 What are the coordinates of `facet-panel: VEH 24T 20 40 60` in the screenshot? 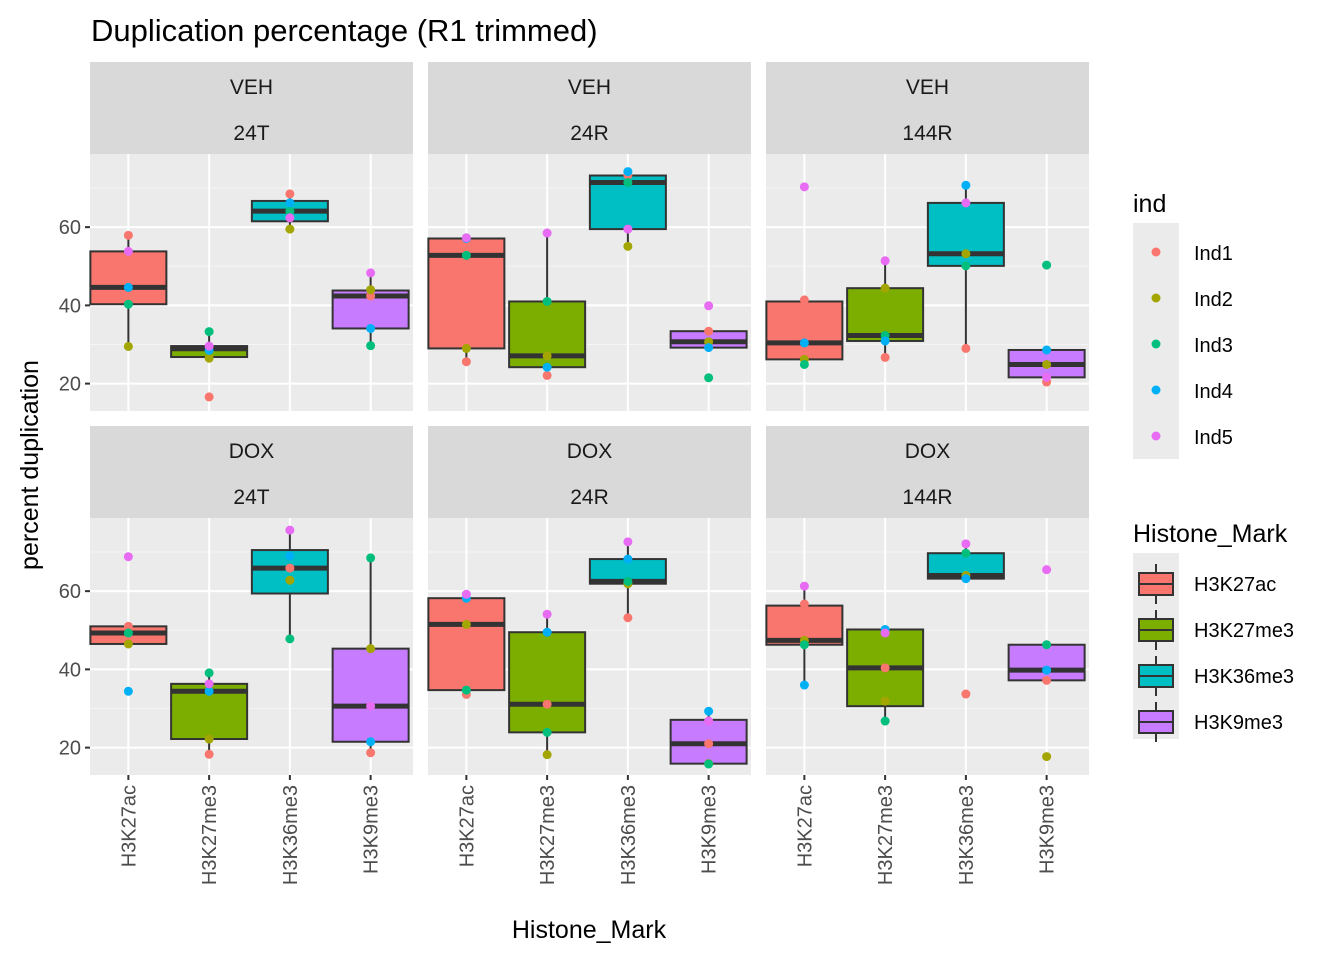 It's located at (236, 236).